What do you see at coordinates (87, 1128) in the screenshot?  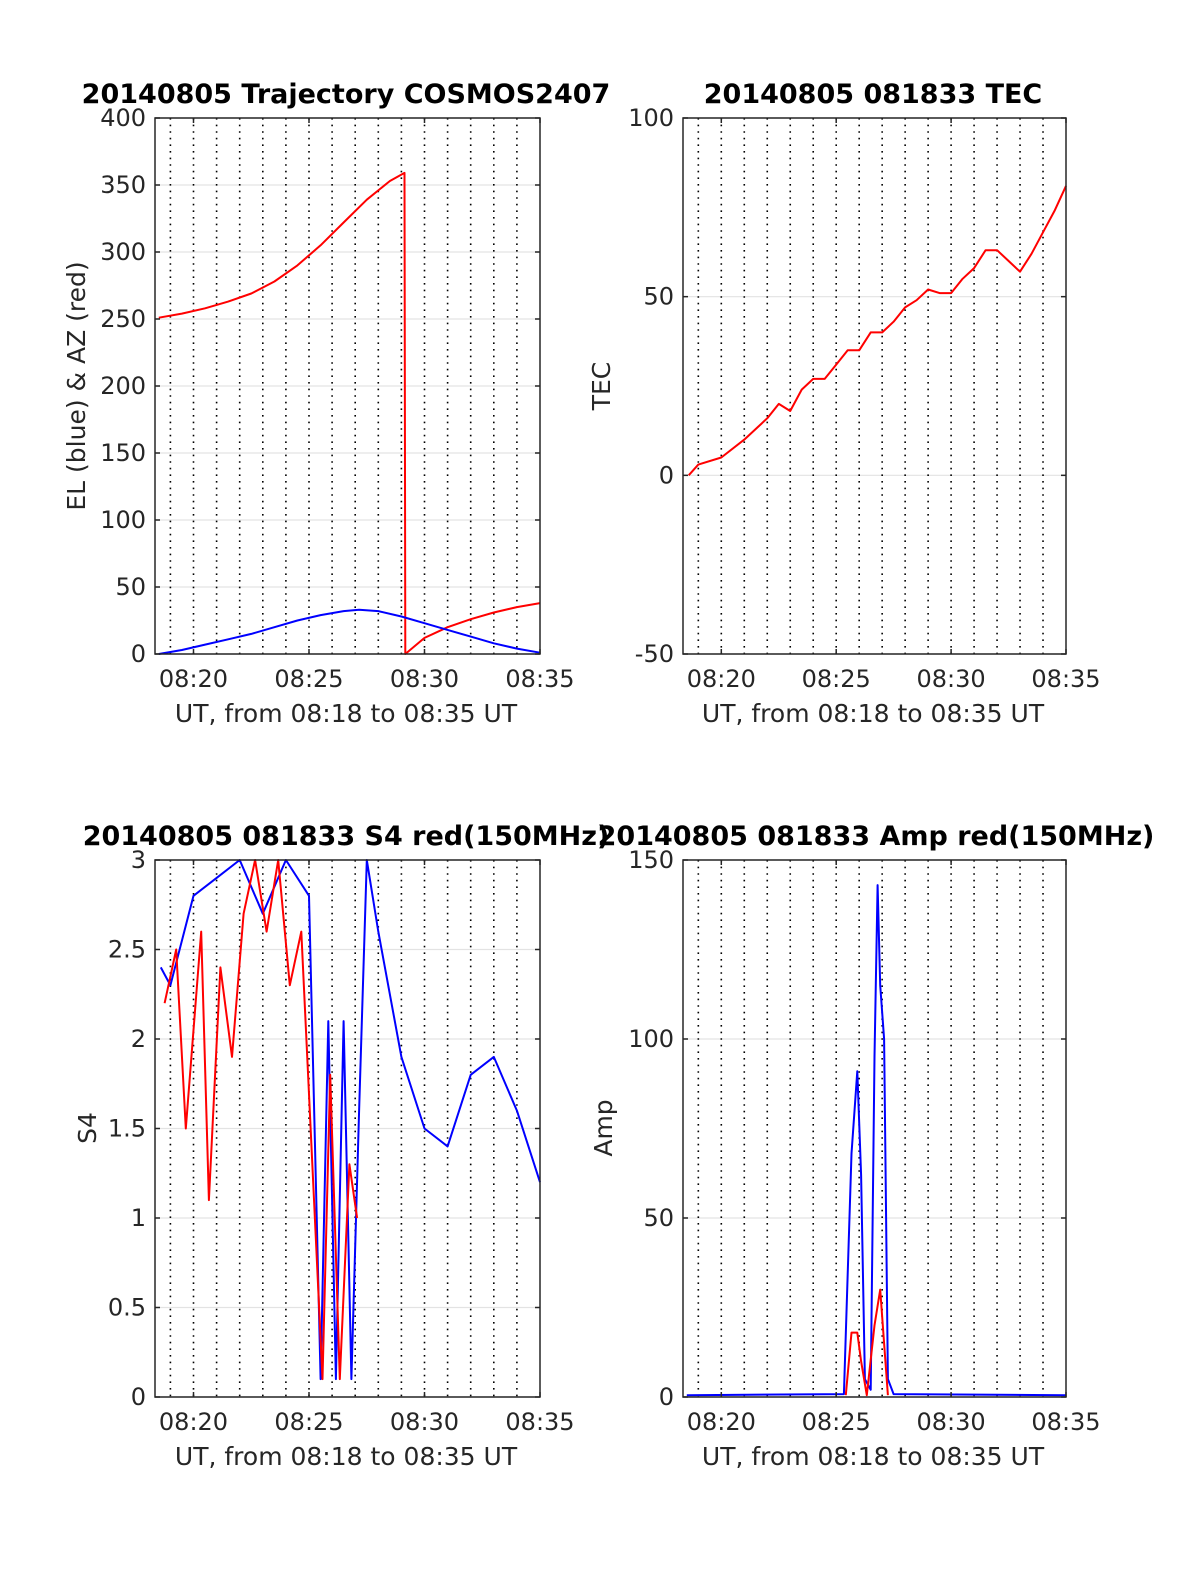 I see `s4-ylabel: S4` at bounding box center [87, 1128].